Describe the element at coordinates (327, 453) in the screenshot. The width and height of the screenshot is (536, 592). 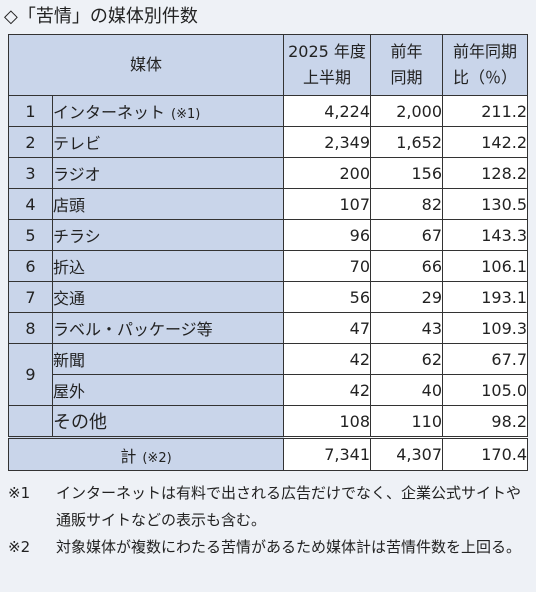
I see `total-current-half: 7,341` at that location.